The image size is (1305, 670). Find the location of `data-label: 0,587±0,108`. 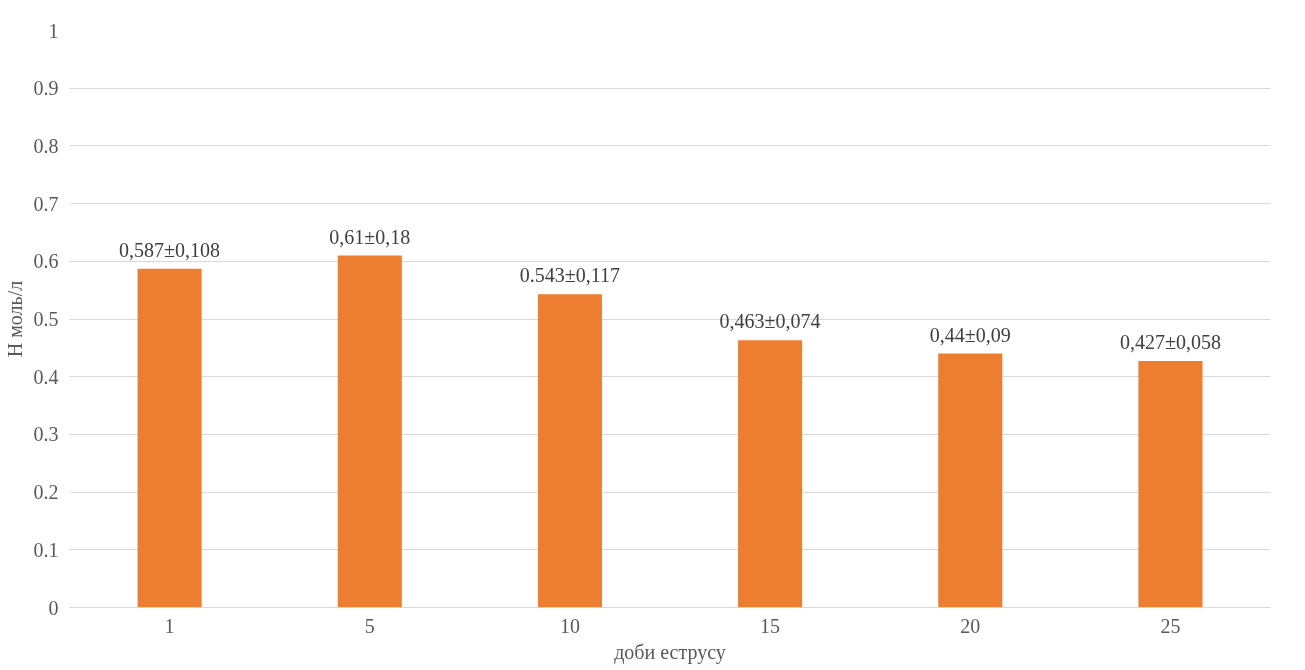

data-label: 0,587±0,108 is located at coordinates (170, 249).